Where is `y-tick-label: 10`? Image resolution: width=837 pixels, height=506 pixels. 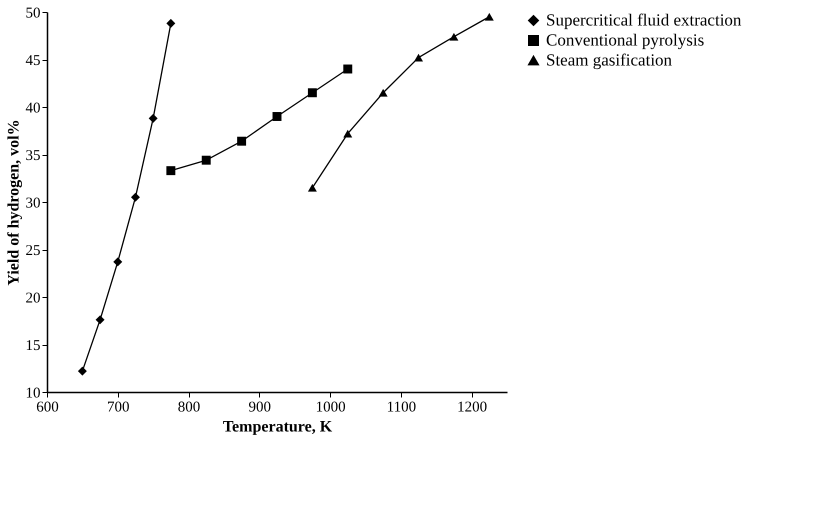
y-tick-label: 10 is located at coordinates (33, 394).